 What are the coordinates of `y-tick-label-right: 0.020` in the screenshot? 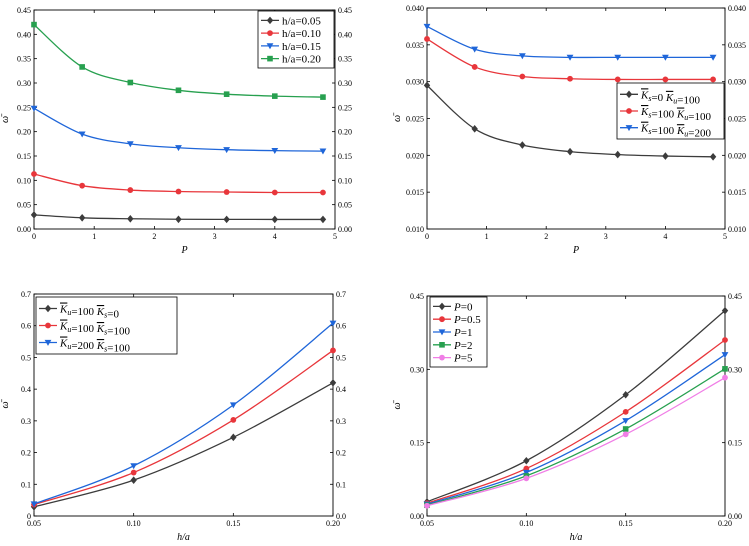 It's located at (737, 155).